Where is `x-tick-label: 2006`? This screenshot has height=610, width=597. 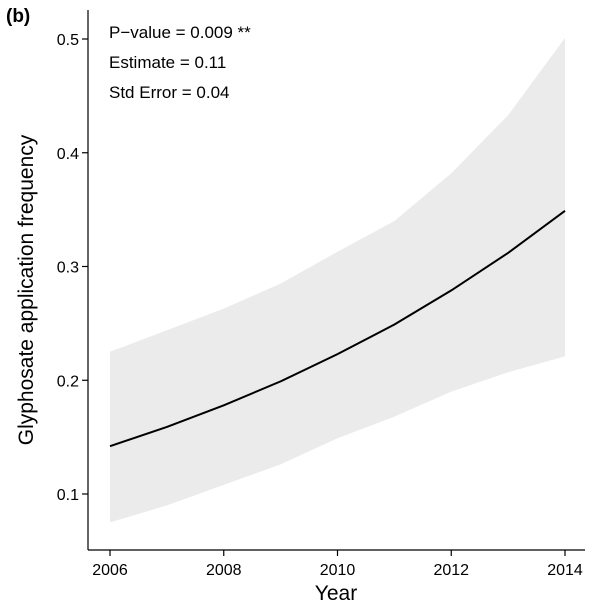 x-tick-label: 2006 is located at coordinates (110, 570).